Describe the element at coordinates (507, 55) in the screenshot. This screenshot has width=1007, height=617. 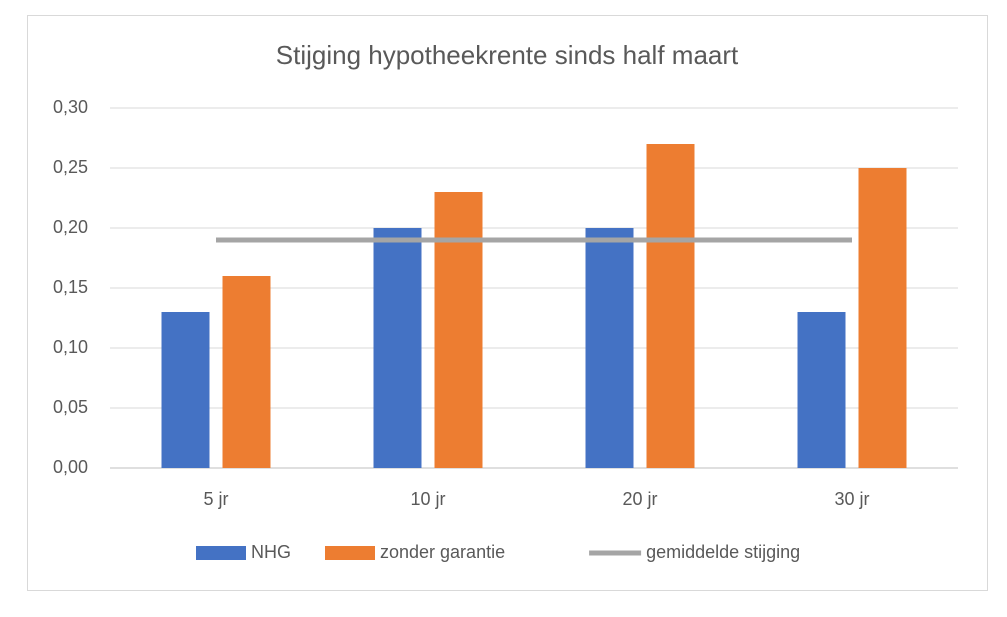
I see `chart-title: Stijging hypotheekrente sinds half maart` at that location.